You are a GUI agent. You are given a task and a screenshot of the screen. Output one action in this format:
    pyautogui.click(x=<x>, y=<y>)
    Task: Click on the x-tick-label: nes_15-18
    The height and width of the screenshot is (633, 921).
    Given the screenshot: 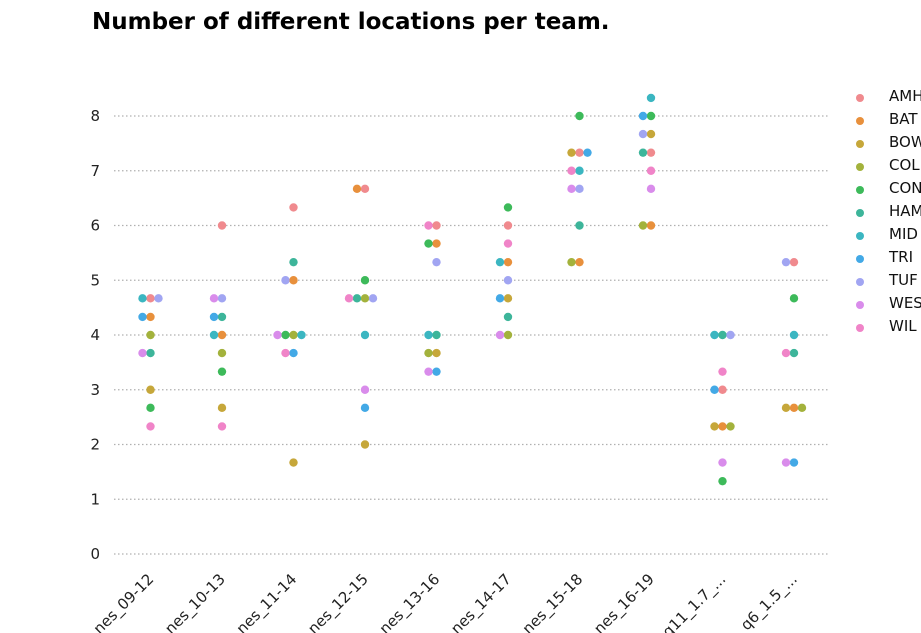 What is the action you would take?
    pyautogui.click(x=553, y=601)
    